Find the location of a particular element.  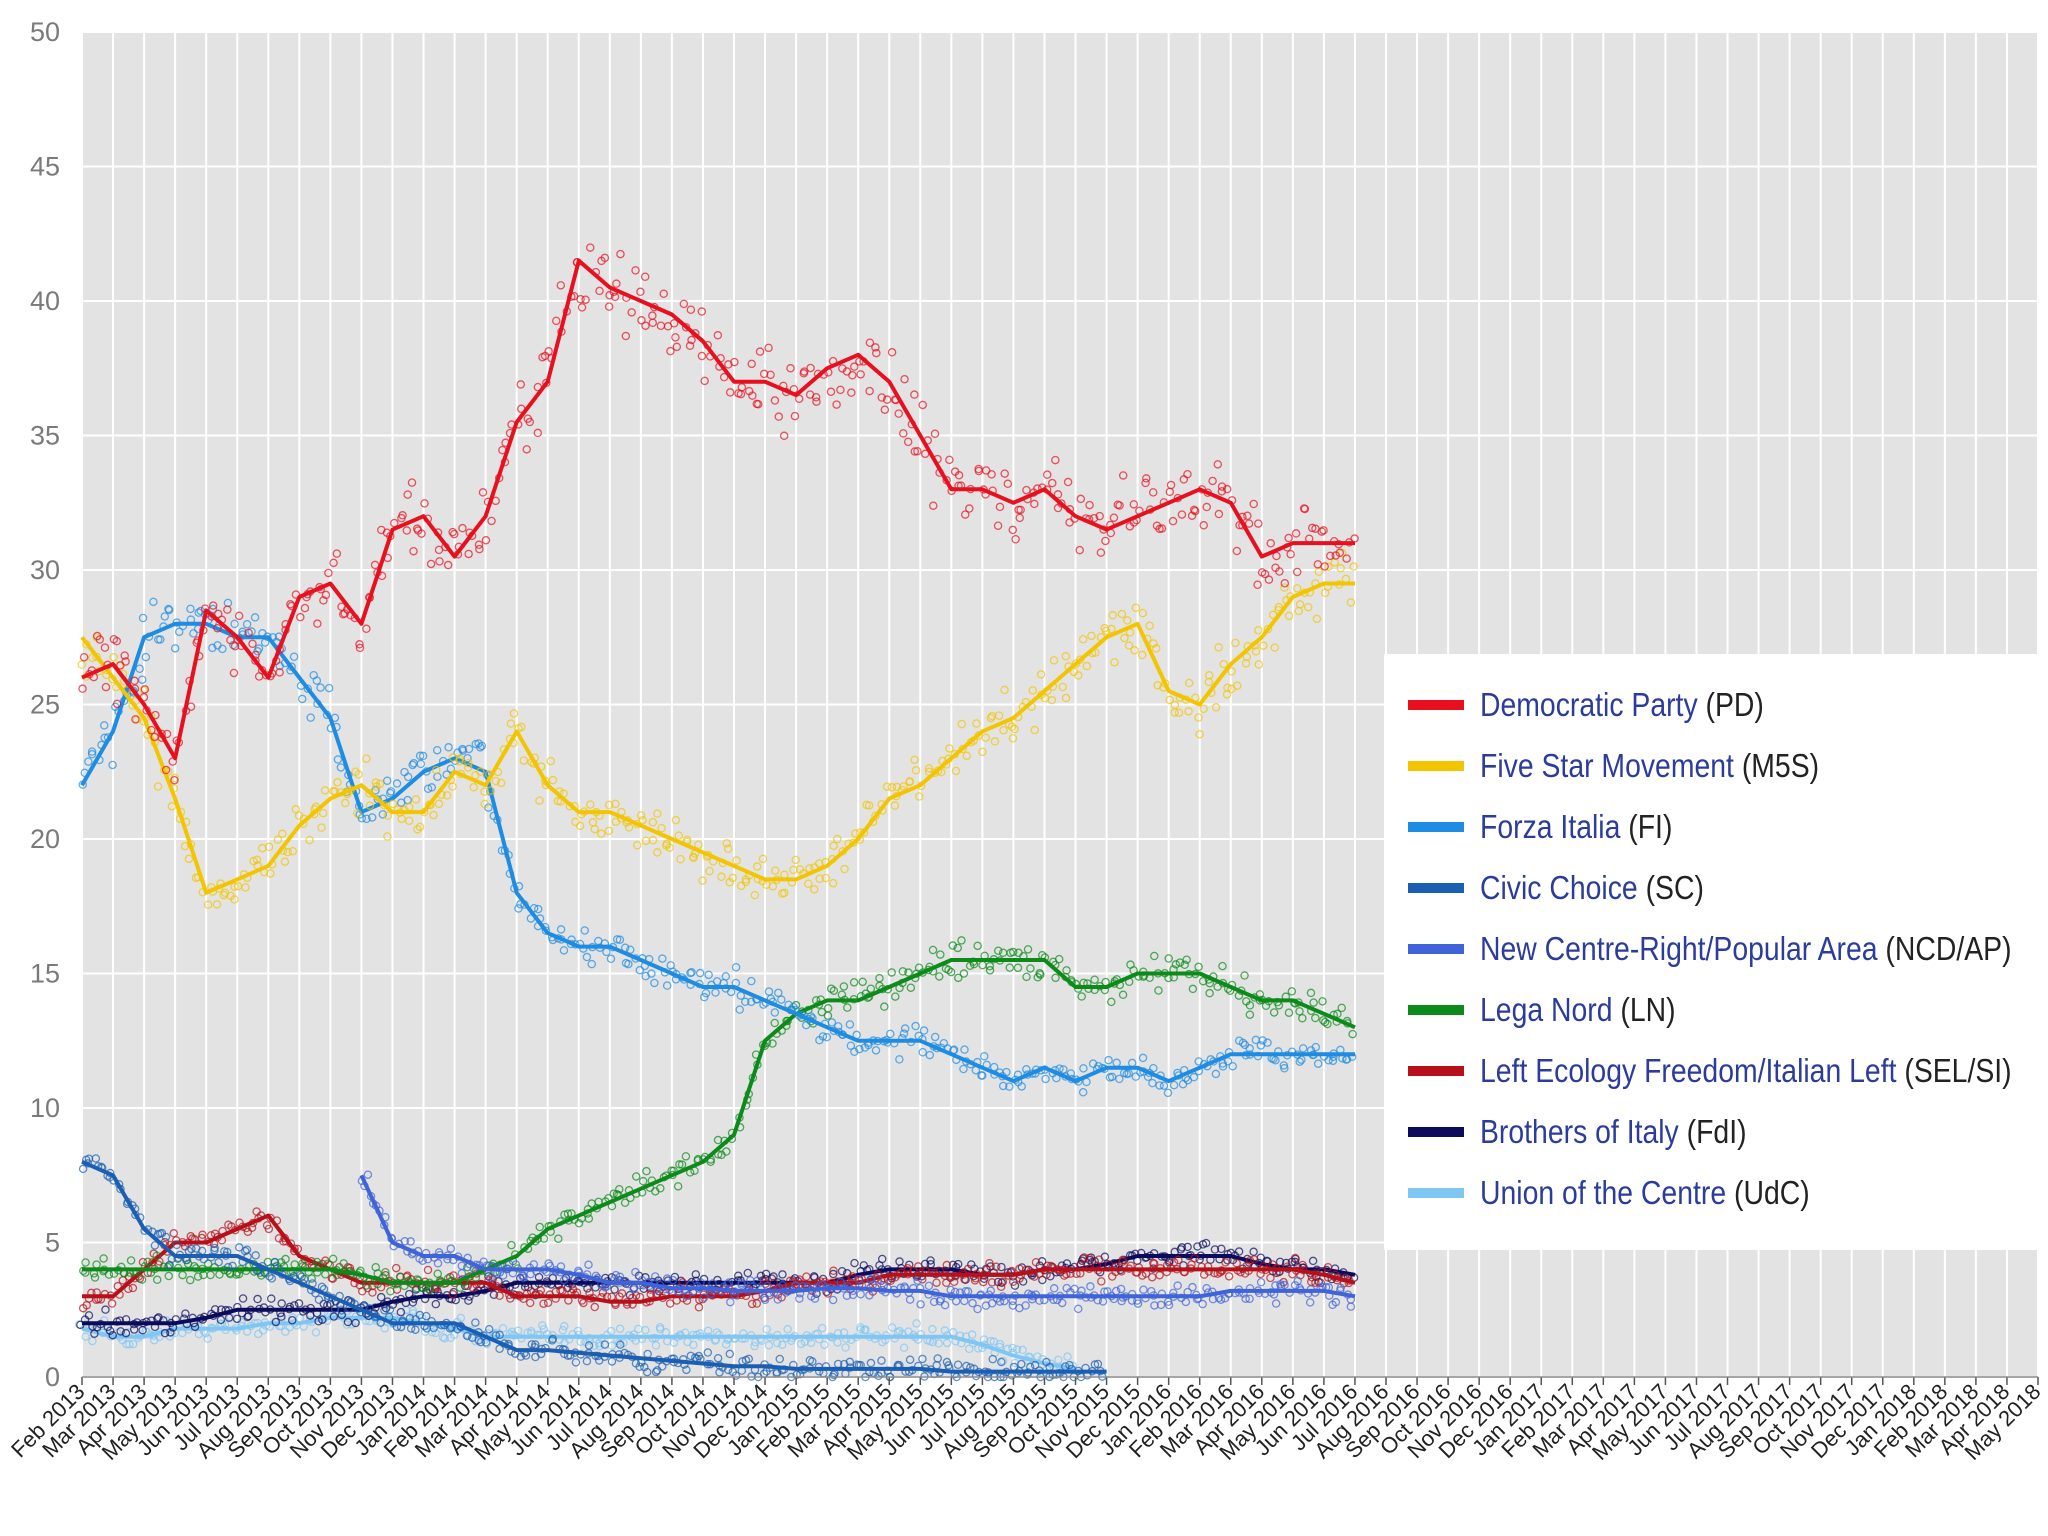

legend-abbr: (UdC) is located at coordinates (1771, 1192).